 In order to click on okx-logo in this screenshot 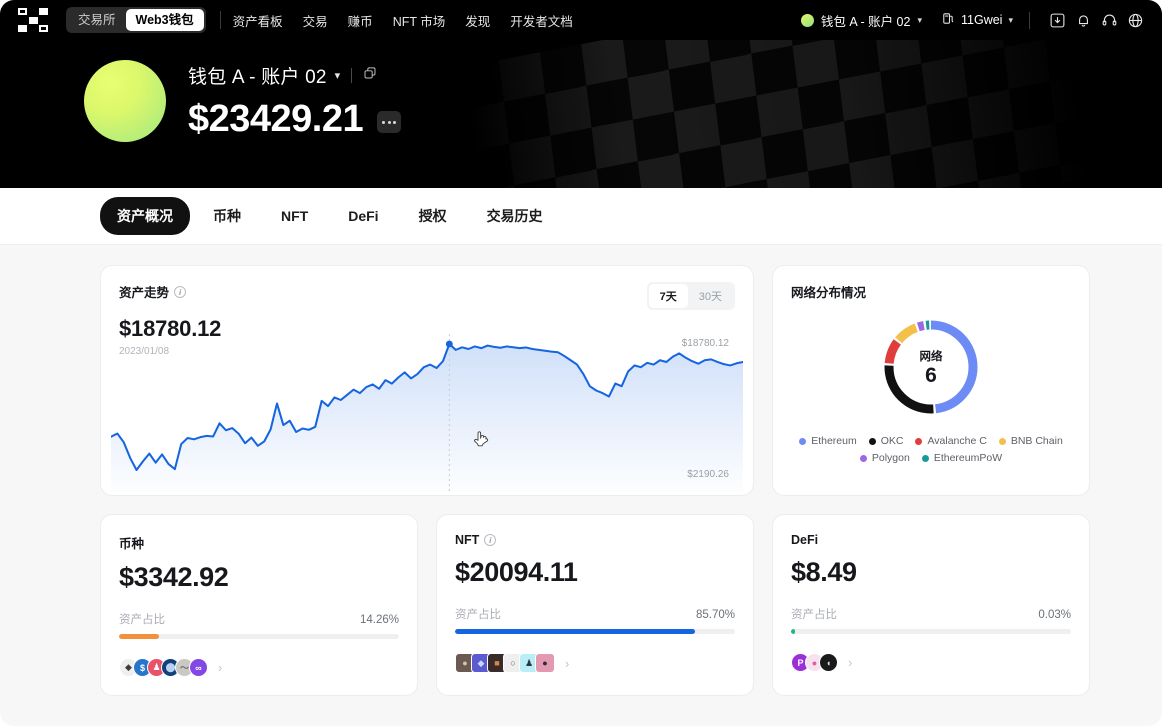, I will do `click(33, 20)`.